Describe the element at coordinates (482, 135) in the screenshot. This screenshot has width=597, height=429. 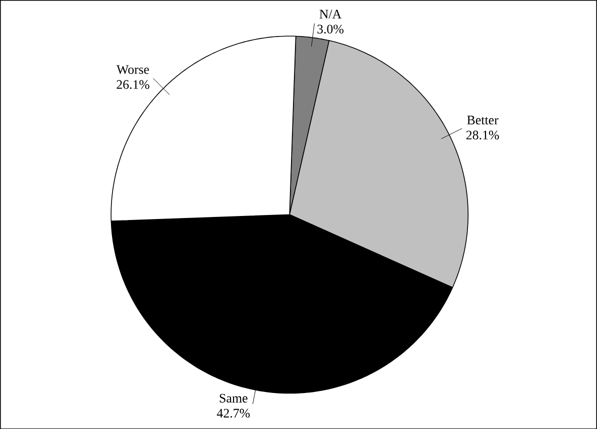
I see `data-label: 28.1%` at that location.